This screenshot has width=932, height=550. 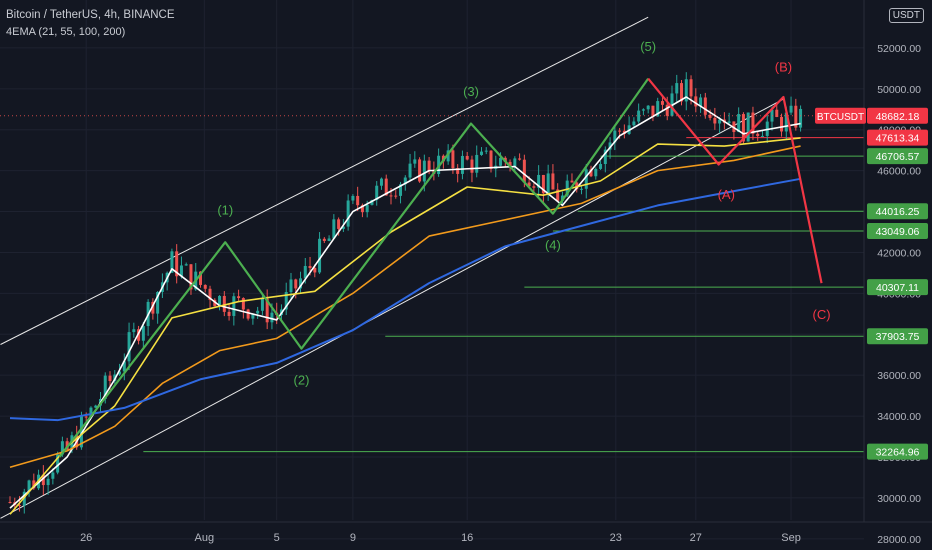 I want to click on indicator-legend: 4EMA (21, 55, 100, 200), so click(x=66, y=32).